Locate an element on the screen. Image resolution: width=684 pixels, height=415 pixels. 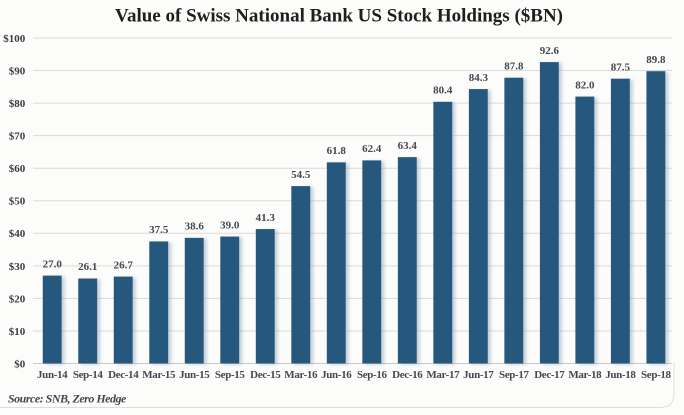
svg-text: 80.4 is located at coordinates (443, 91).